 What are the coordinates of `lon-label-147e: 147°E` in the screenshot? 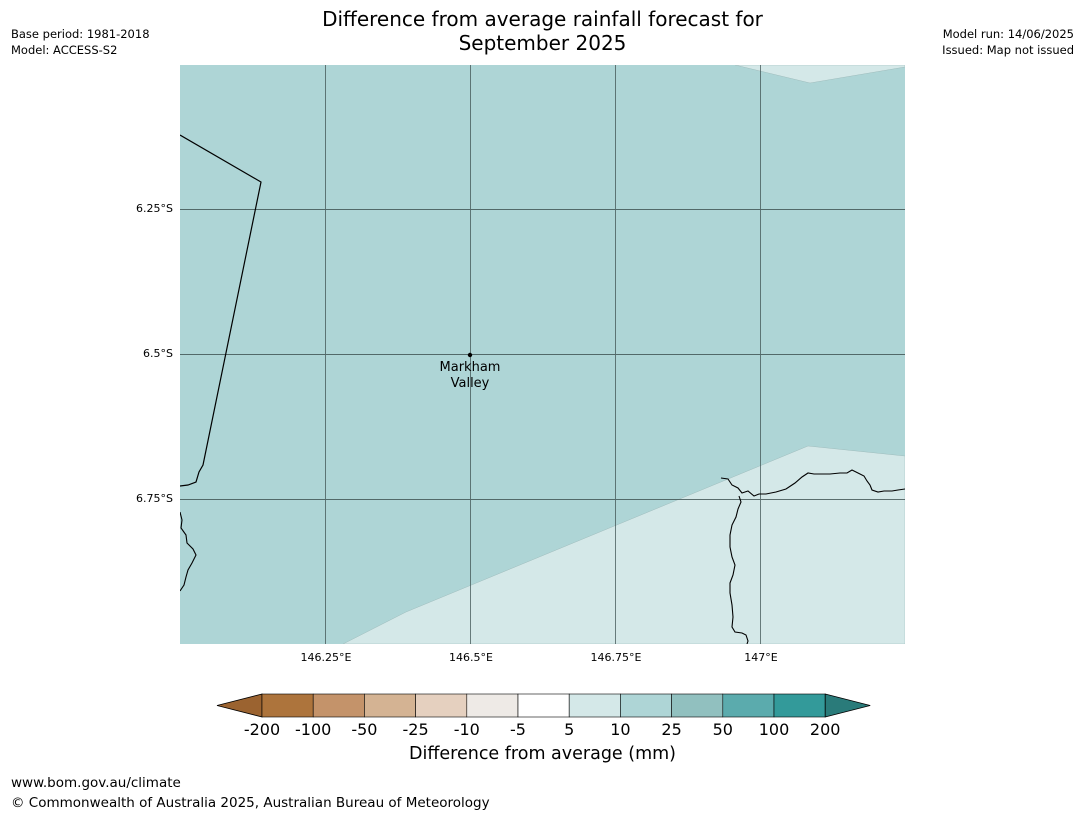 It's located at (761, 657).